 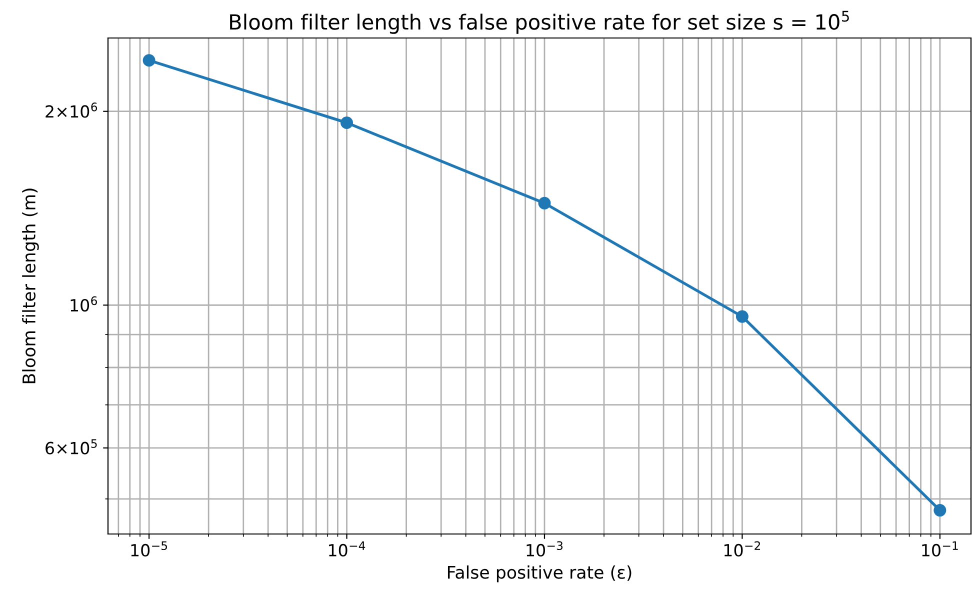 What do you see at coordinates (30, 286) in the screenshot?
I see `y-axis-title: Bloom filter length (m)` at bounding box center [30, 286].